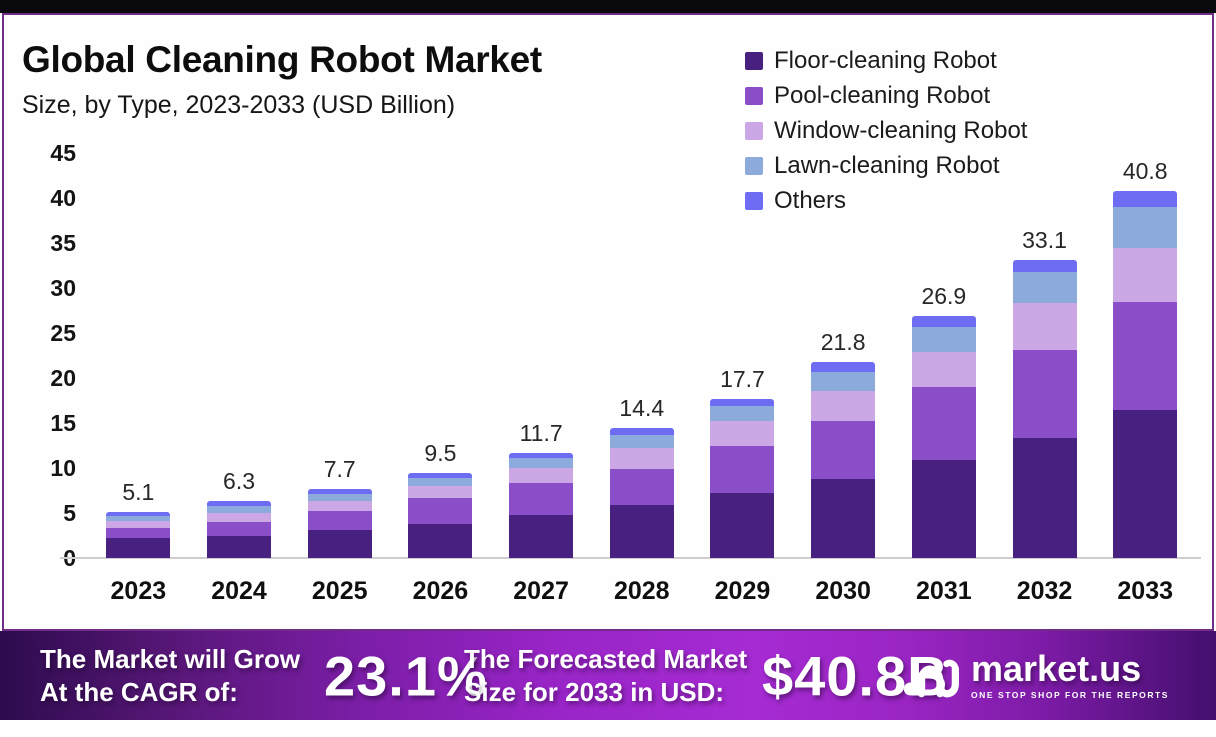  I want to click on cagr-label-line1: The Market will Grow, so click(170, 658).